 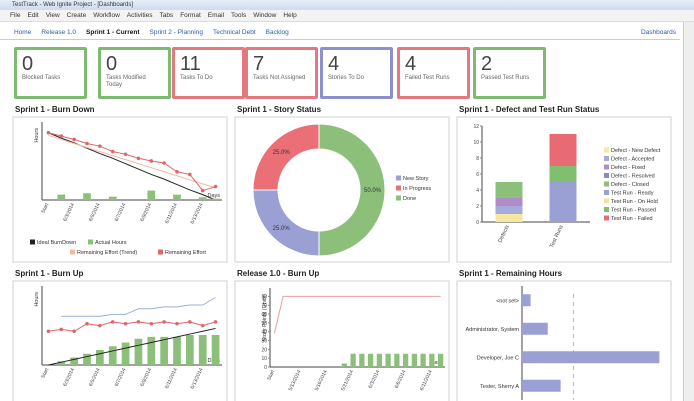 What do you see at coordinates (107, 253) in the screenshot?
I see `legend-label: Remaining Effort (Trend)` at bounding box center [107, 253].